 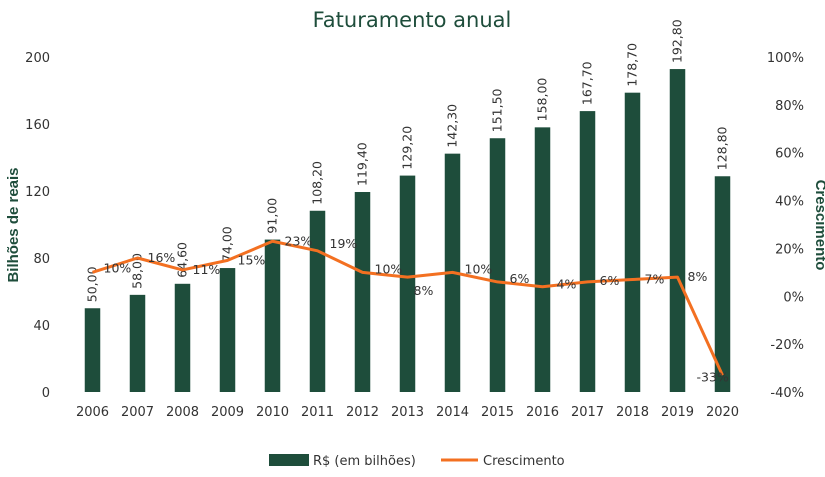 I want to click on x-tick-2017: 2017, so click(x=587, y=412).